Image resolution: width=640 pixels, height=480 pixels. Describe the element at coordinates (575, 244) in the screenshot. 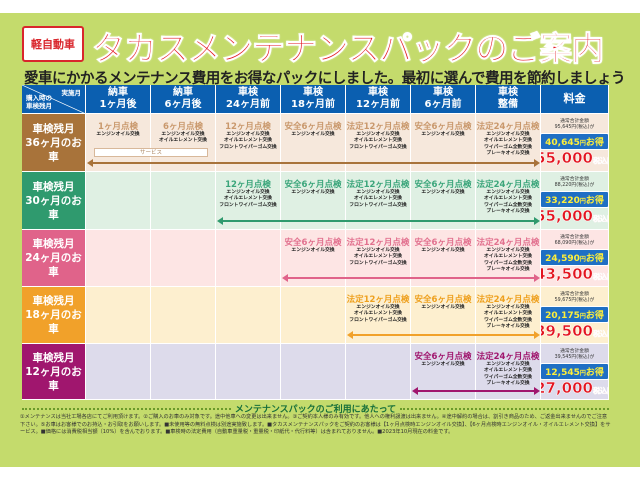

I see `normal-total-value: 68,090円(税込)が` at that location.